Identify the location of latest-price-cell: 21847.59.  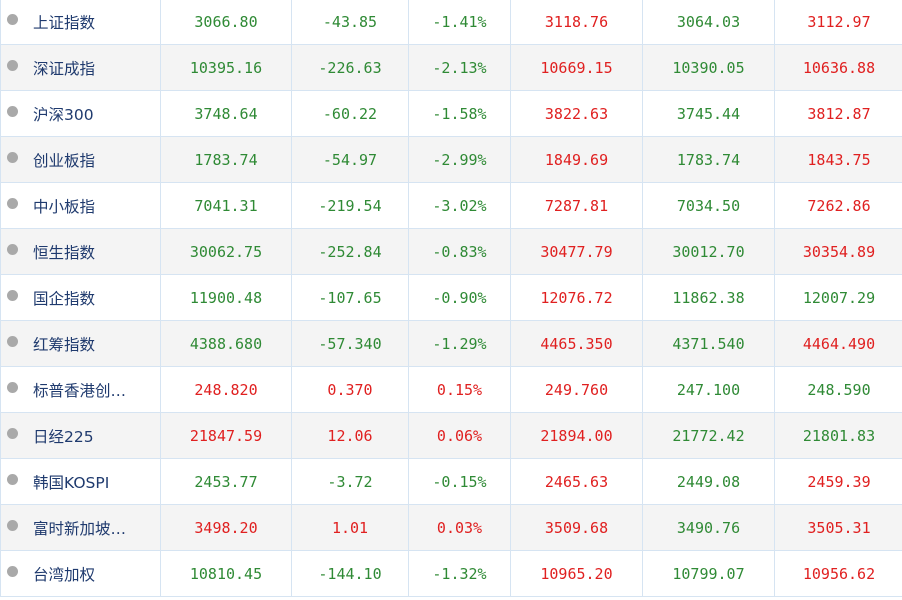
(226, 435).